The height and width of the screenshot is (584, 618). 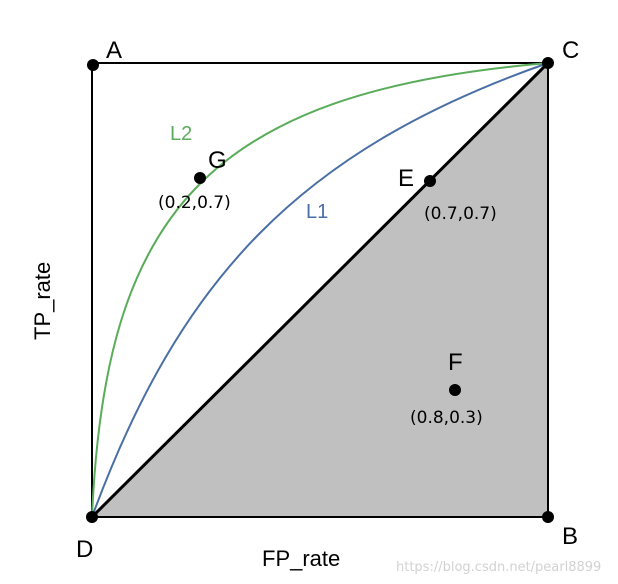 I want to click on curve-label-l2: L2, so click(x=181, y=134).